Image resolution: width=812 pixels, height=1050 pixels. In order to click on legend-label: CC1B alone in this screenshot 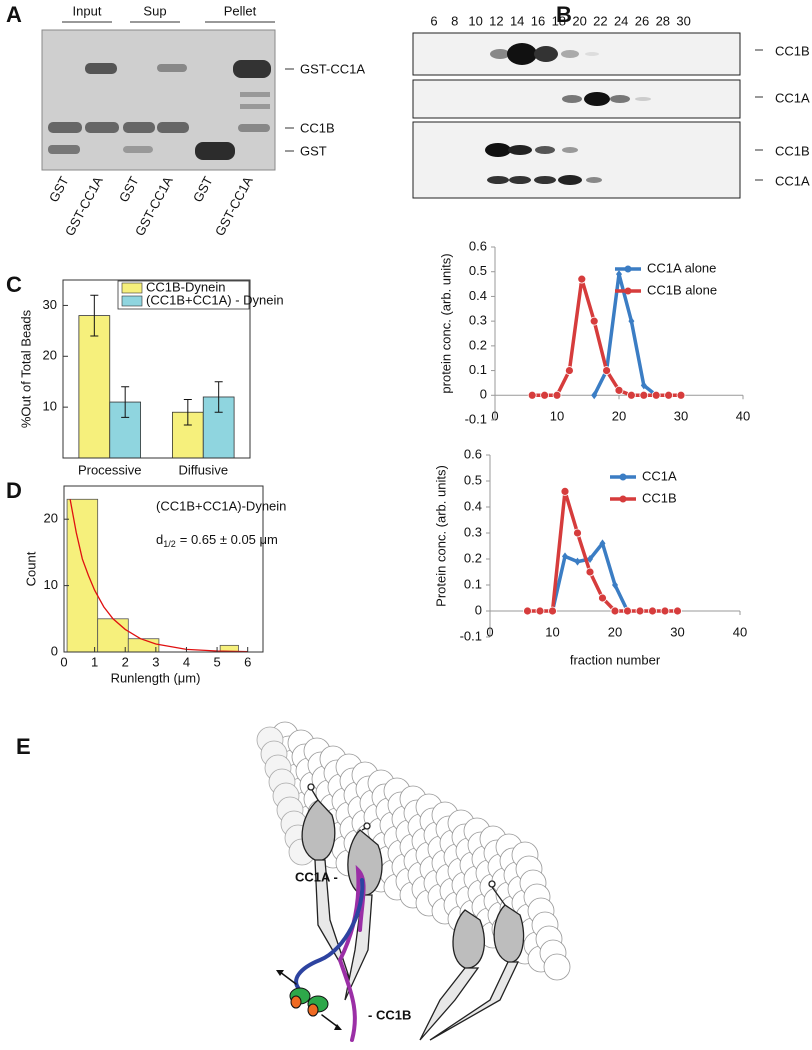, I will do `click(682, 289)`.